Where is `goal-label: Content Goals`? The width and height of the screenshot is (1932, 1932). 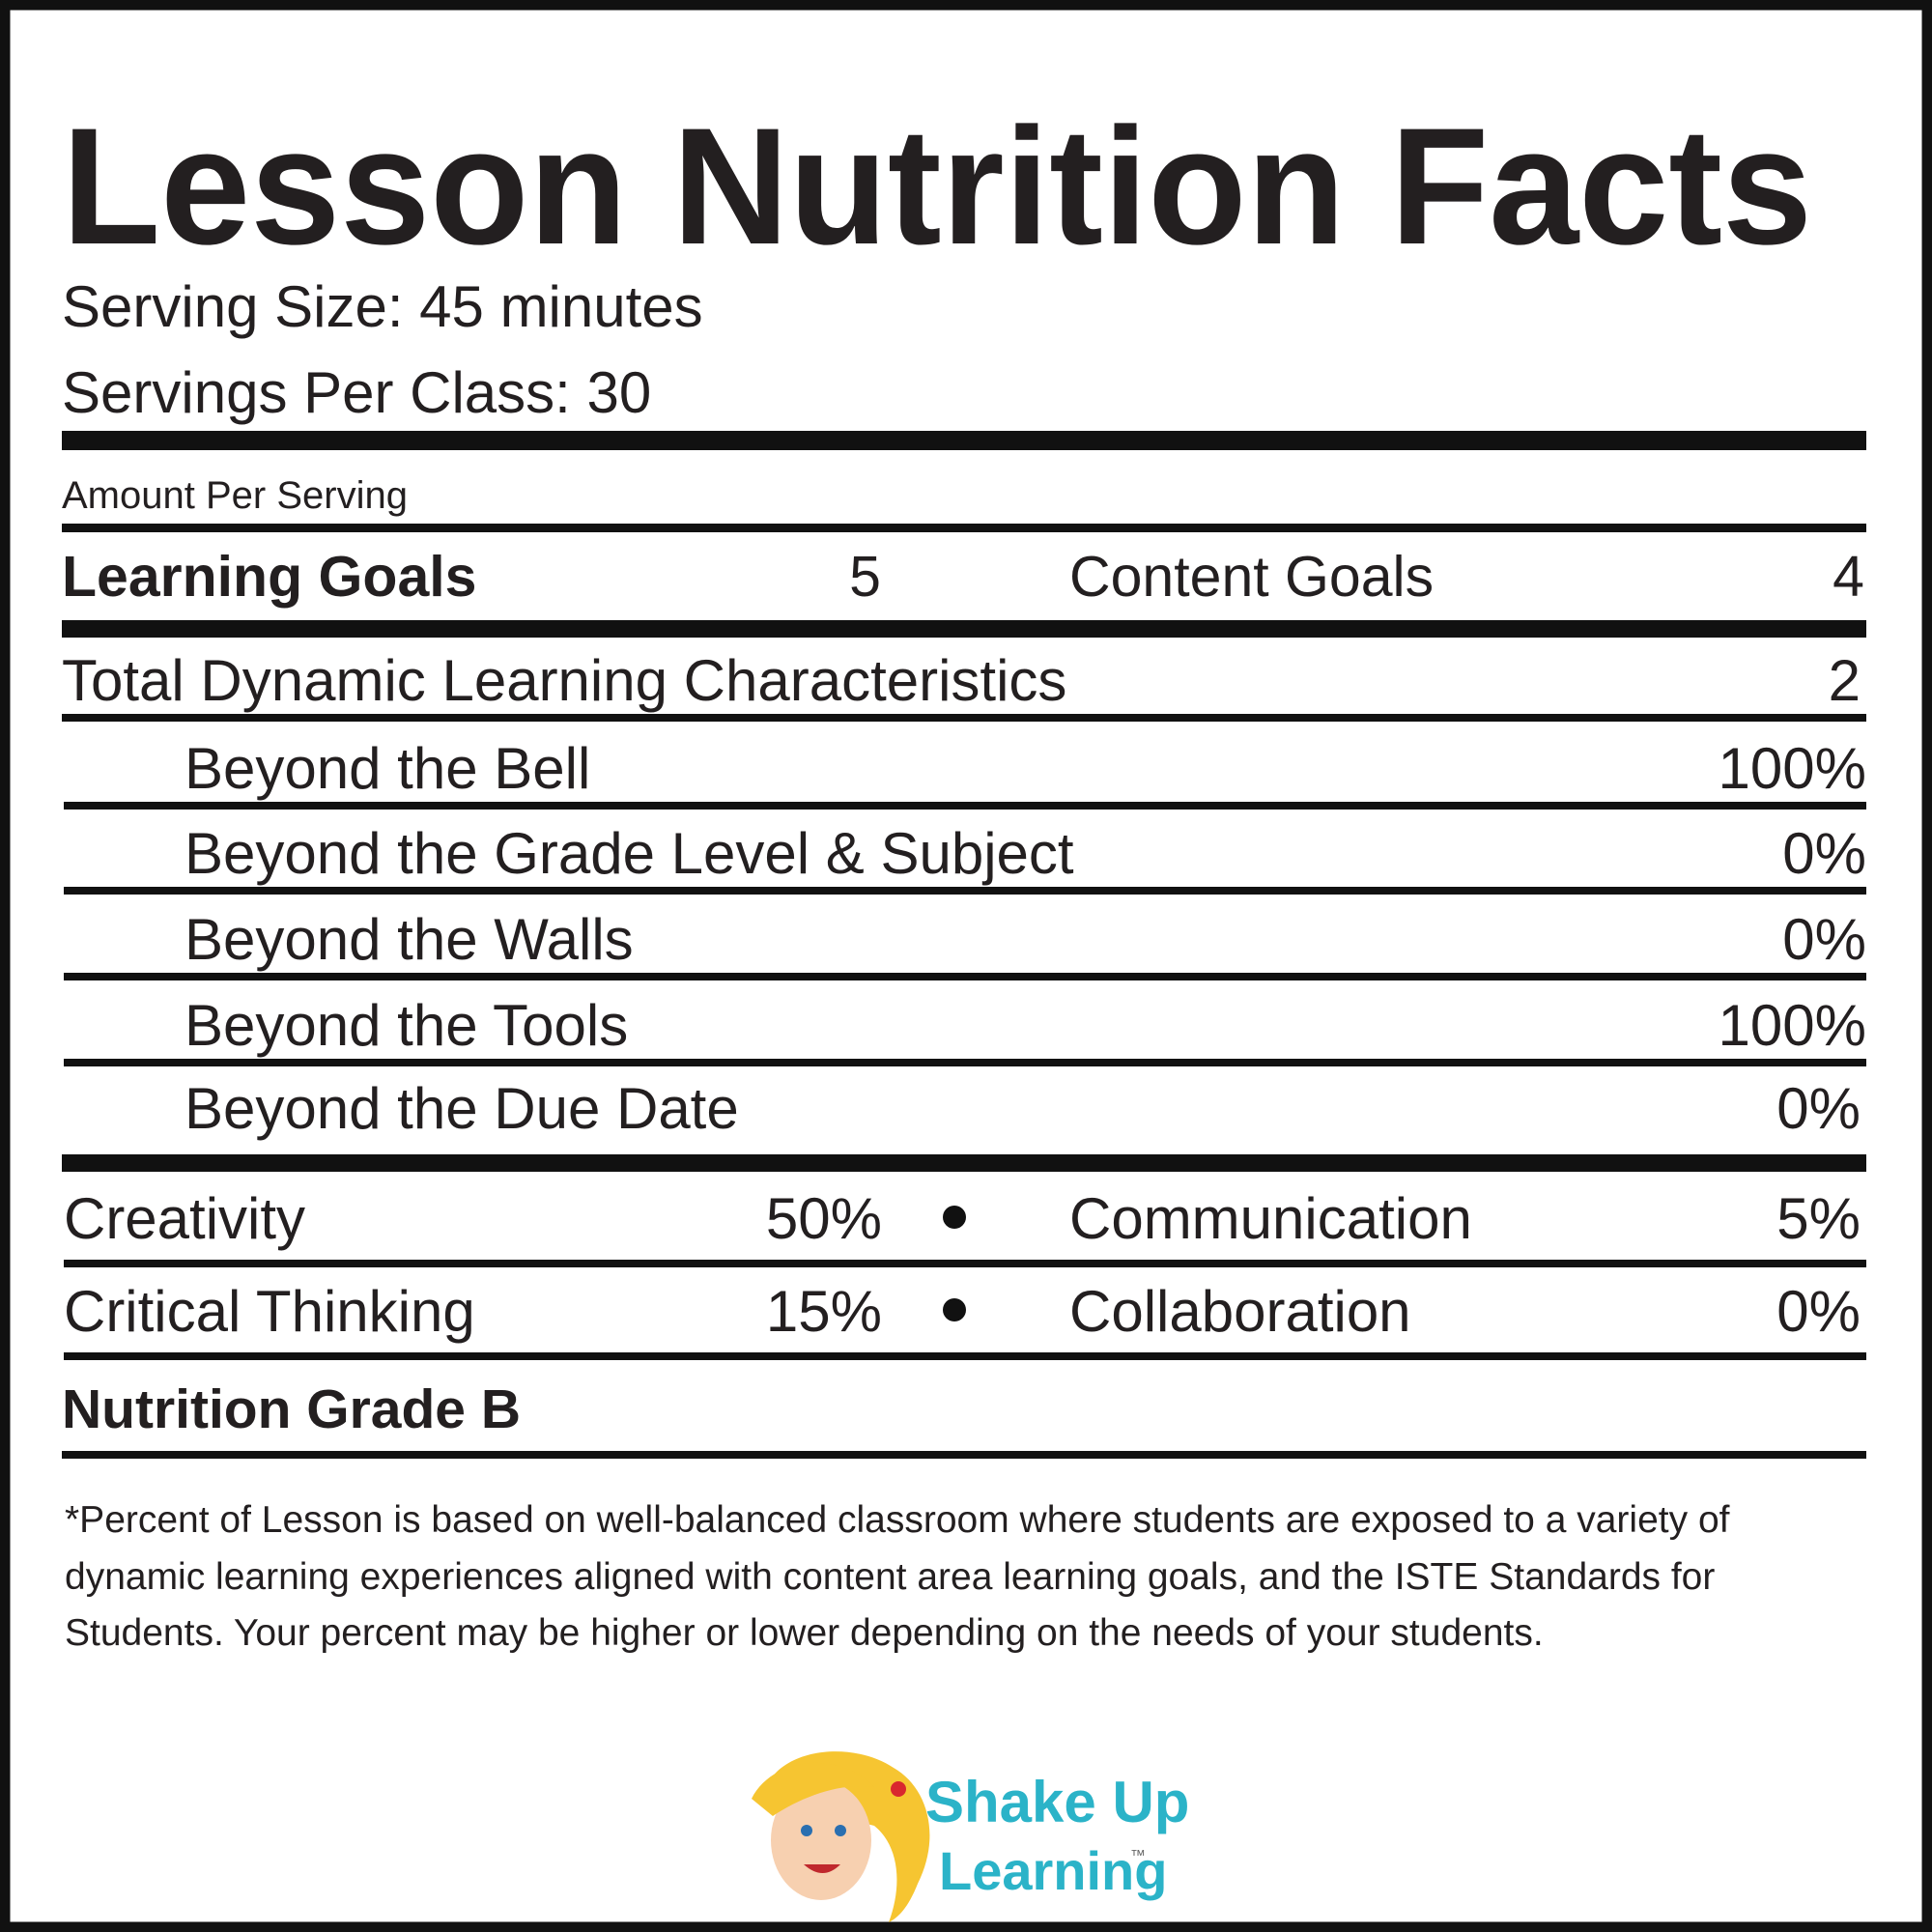
goal-label: Content Goals is located at coordinates (1251, 577).